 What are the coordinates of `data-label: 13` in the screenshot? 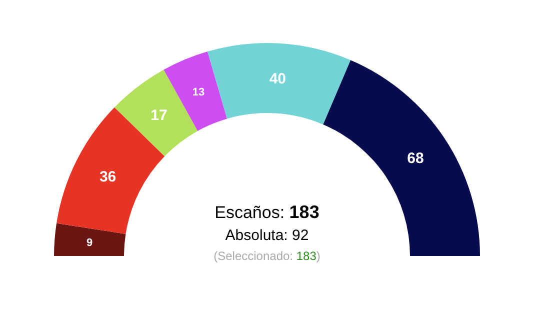 It's located at (198, 92).